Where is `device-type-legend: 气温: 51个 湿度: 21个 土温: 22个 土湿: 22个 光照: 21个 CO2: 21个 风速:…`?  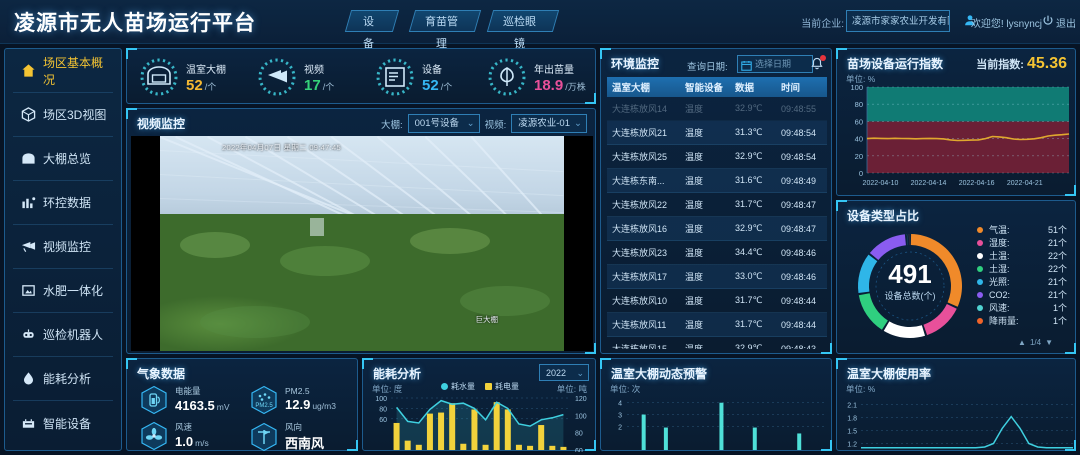 device-type-legend: 气温: 51个 湿度: 21个 土温: 22个 土湿: 22个 光照: 21个 CO2: 21个 风速:… is located at coordinates (1025, 275).